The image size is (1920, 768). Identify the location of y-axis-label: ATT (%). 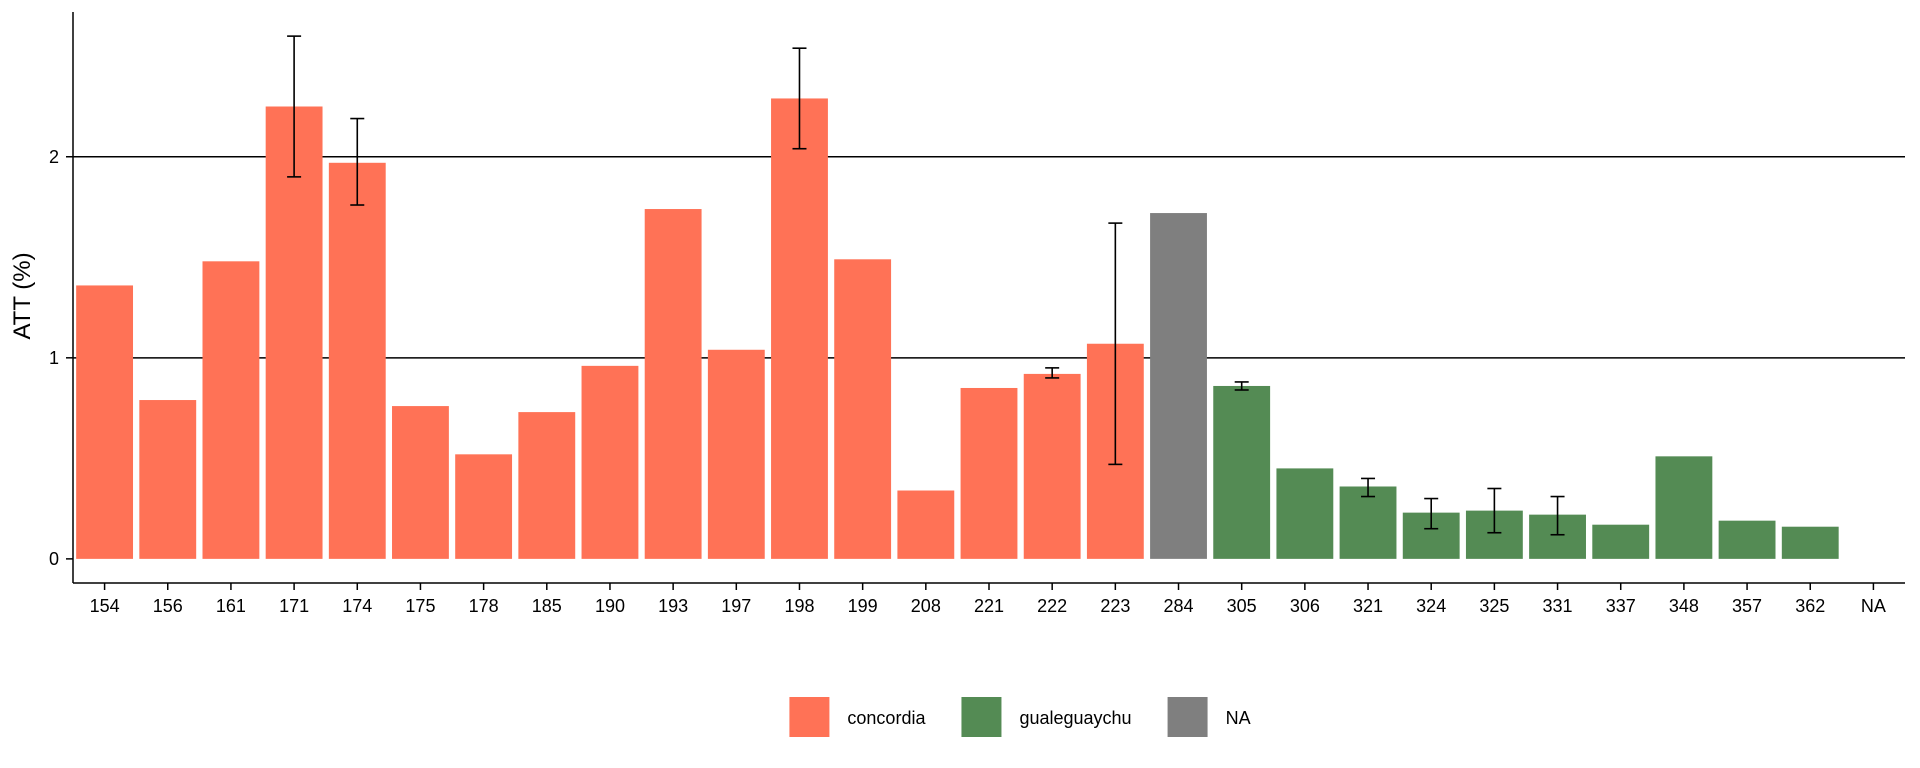
(22, 295).